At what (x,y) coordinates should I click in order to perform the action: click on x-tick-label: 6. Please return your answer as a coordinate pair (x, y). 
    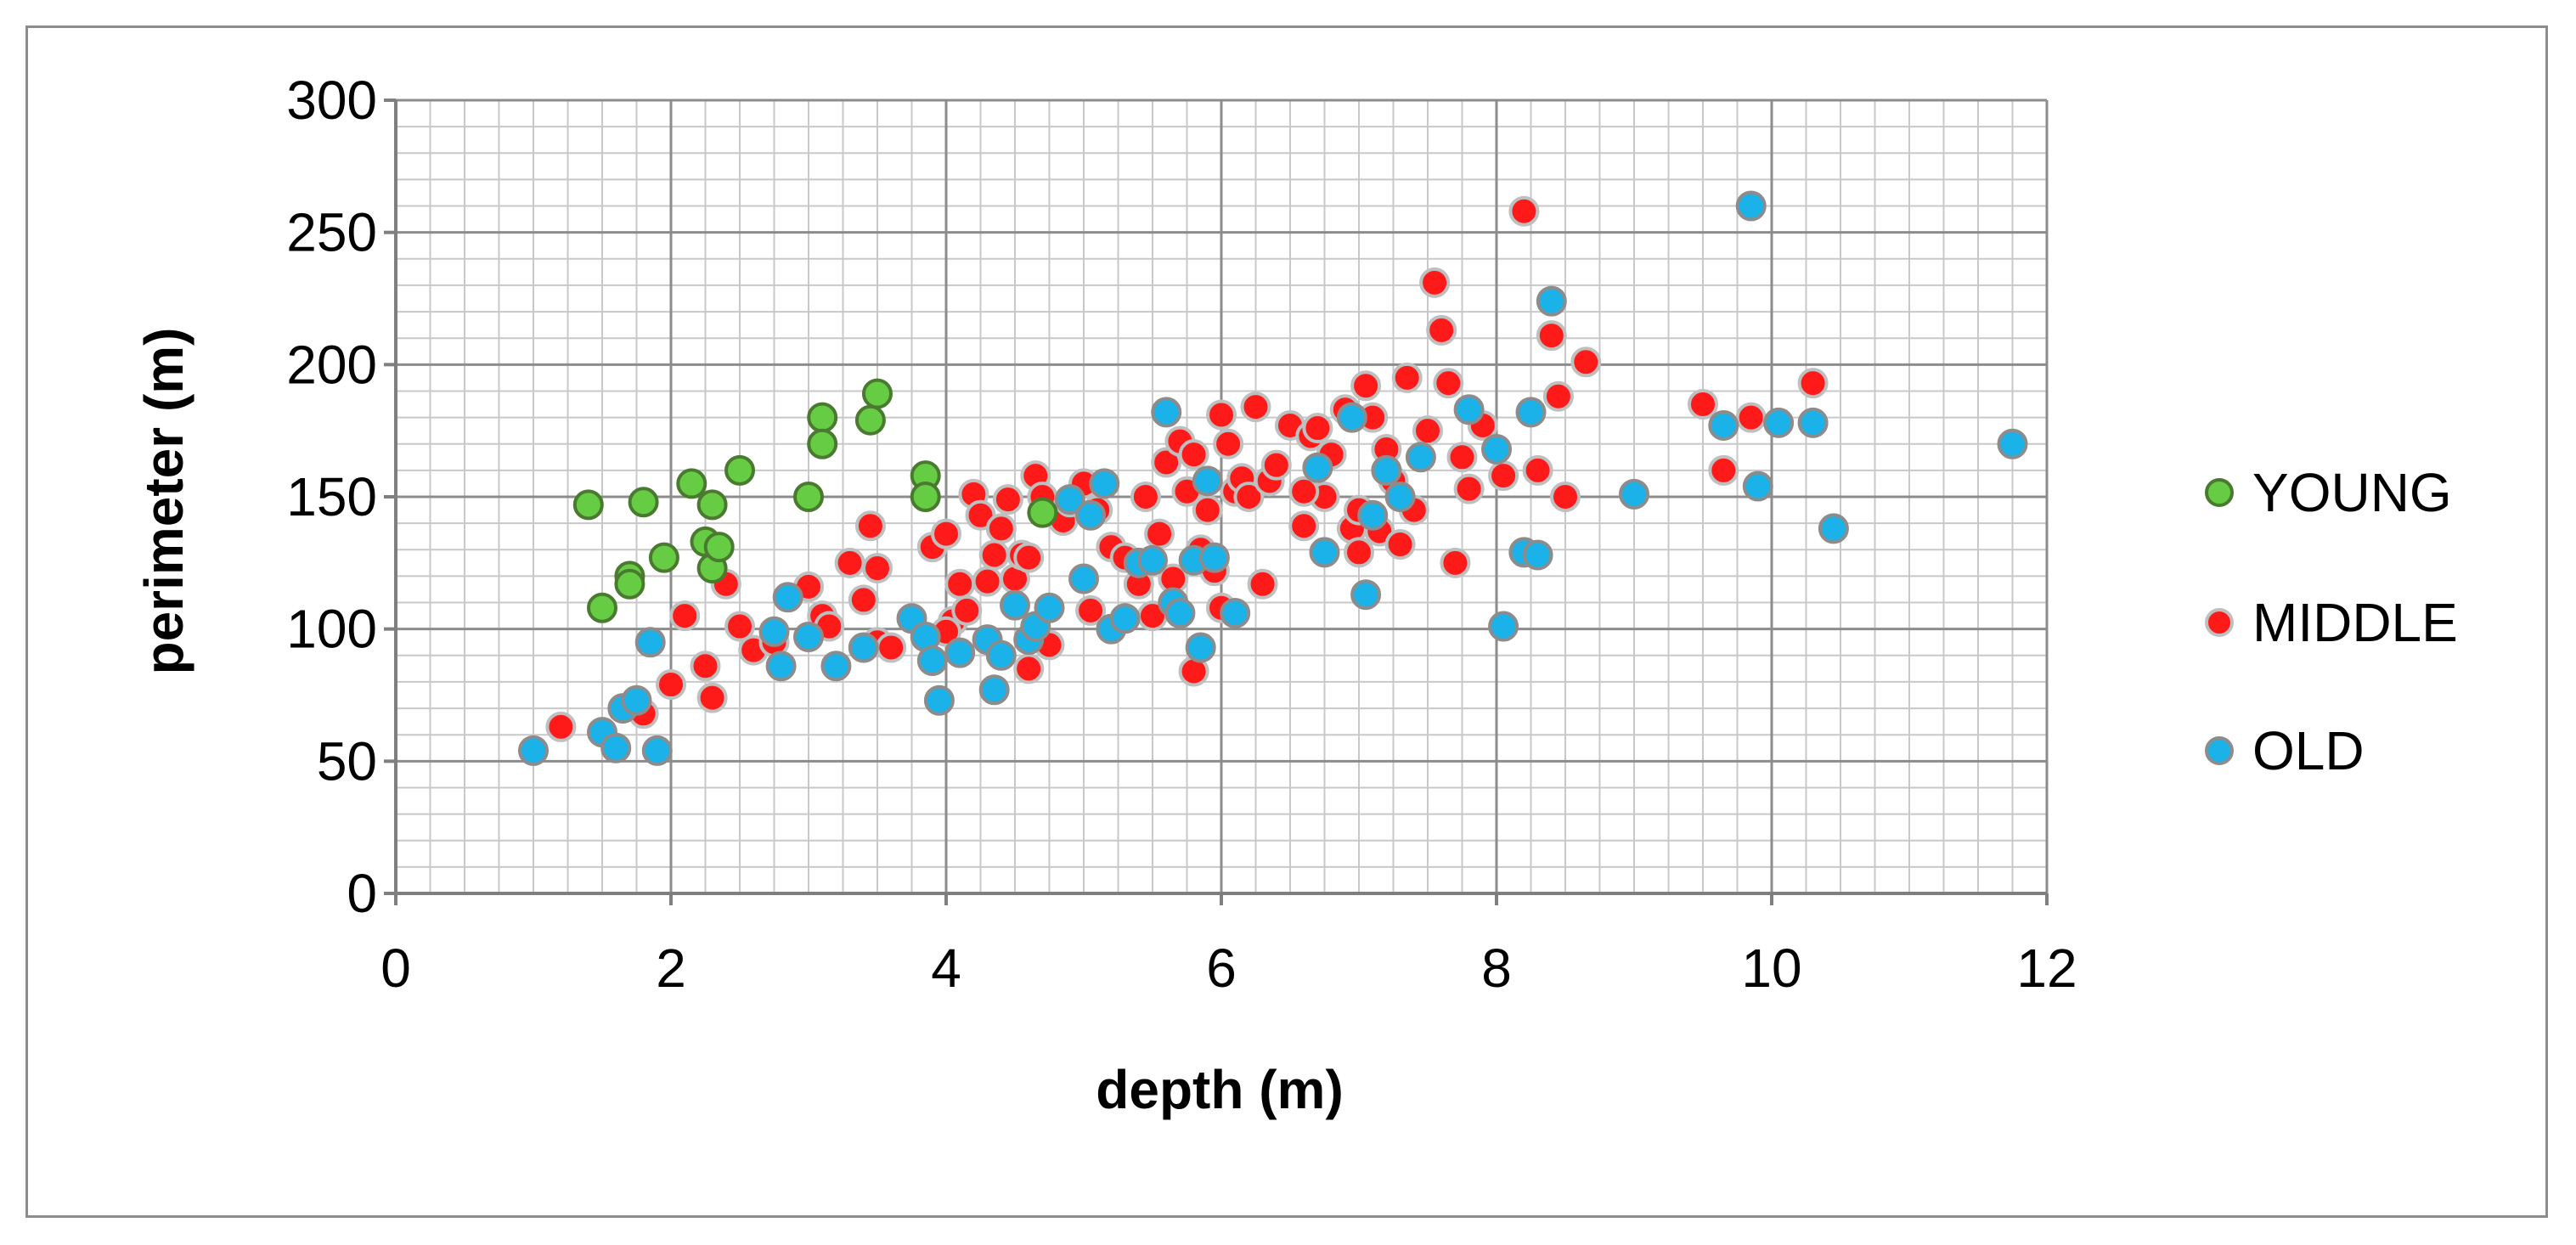
    Looking at the image, I should click on (1221, 968).